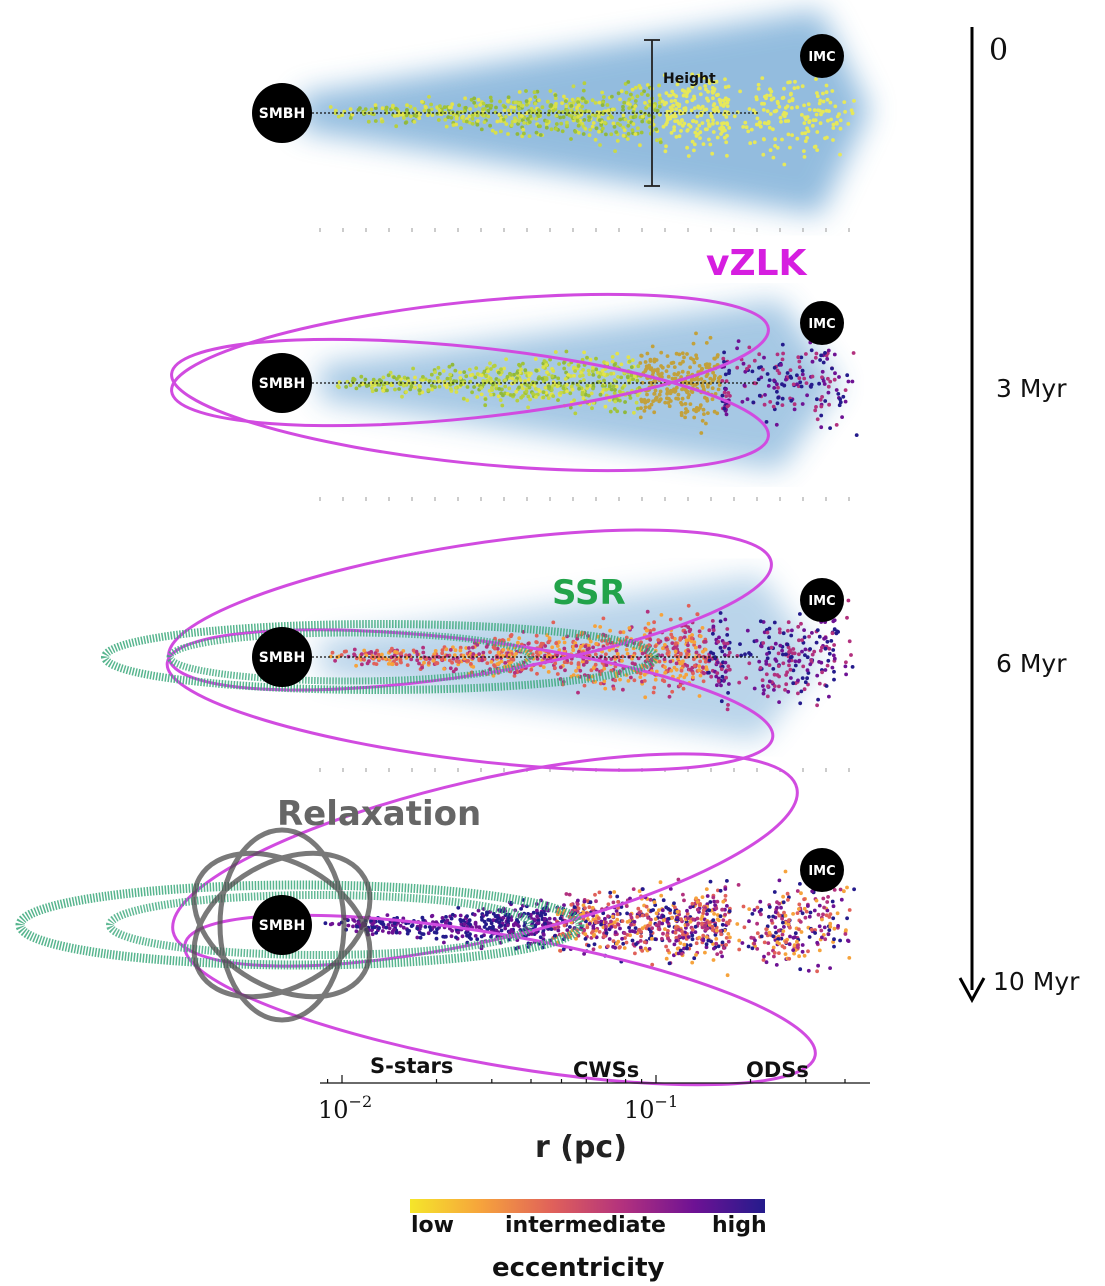 This screenshot has height=1286, width=1105. Describe the element at coordinates (380, 657) in the screenshot. I see `ssr-orbit-p3-a` at that location.